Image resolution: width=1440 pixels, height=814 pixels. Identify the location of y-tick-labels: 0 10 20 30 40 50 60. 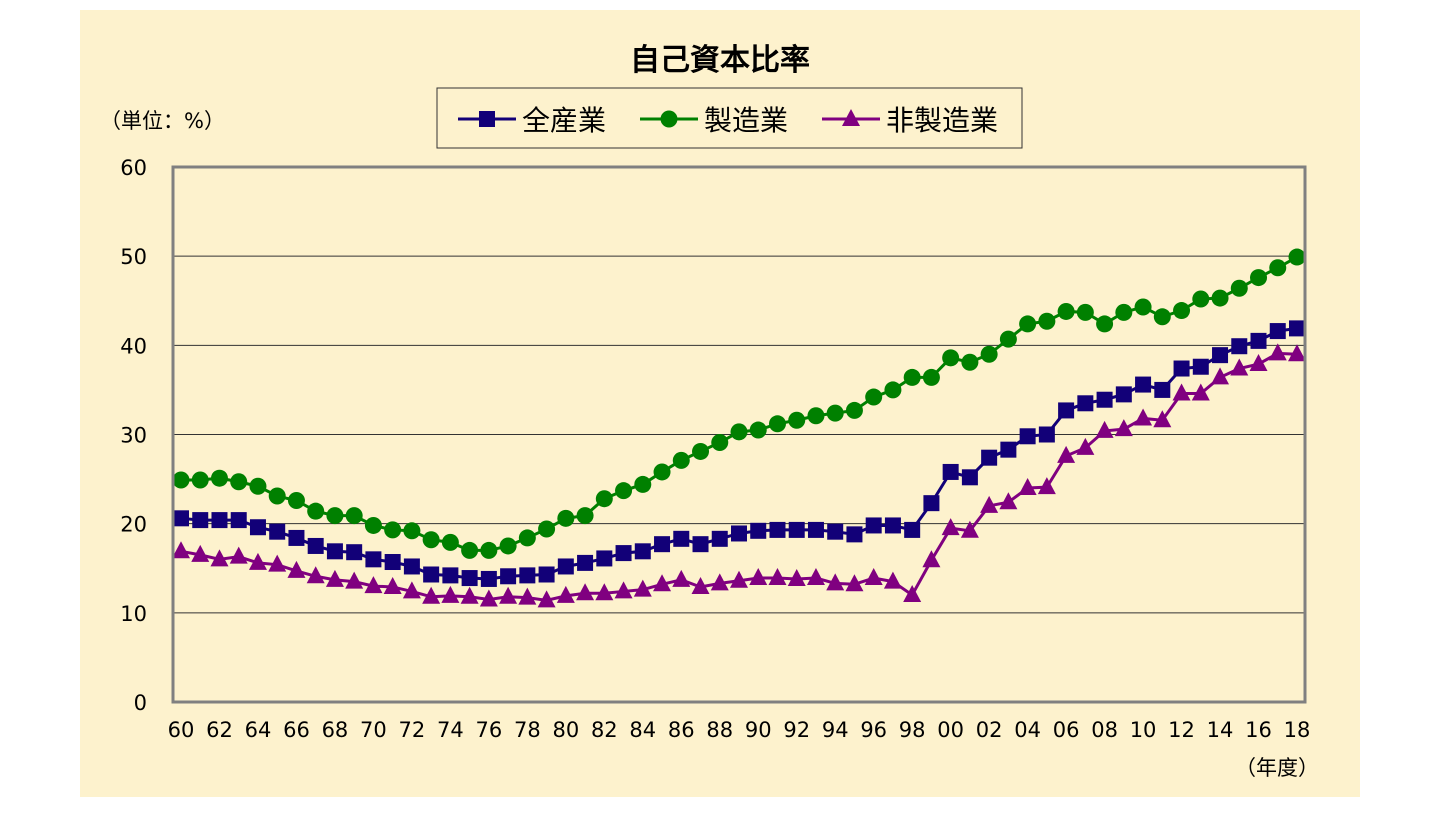
(133, 435).